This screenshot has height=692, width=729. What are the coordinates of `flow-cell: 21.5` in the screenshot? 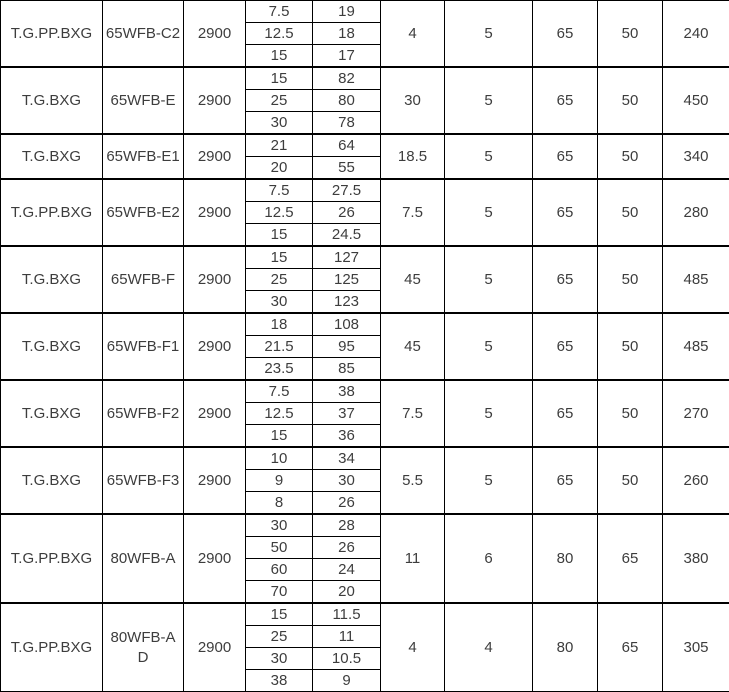 It's located at (279, 347).